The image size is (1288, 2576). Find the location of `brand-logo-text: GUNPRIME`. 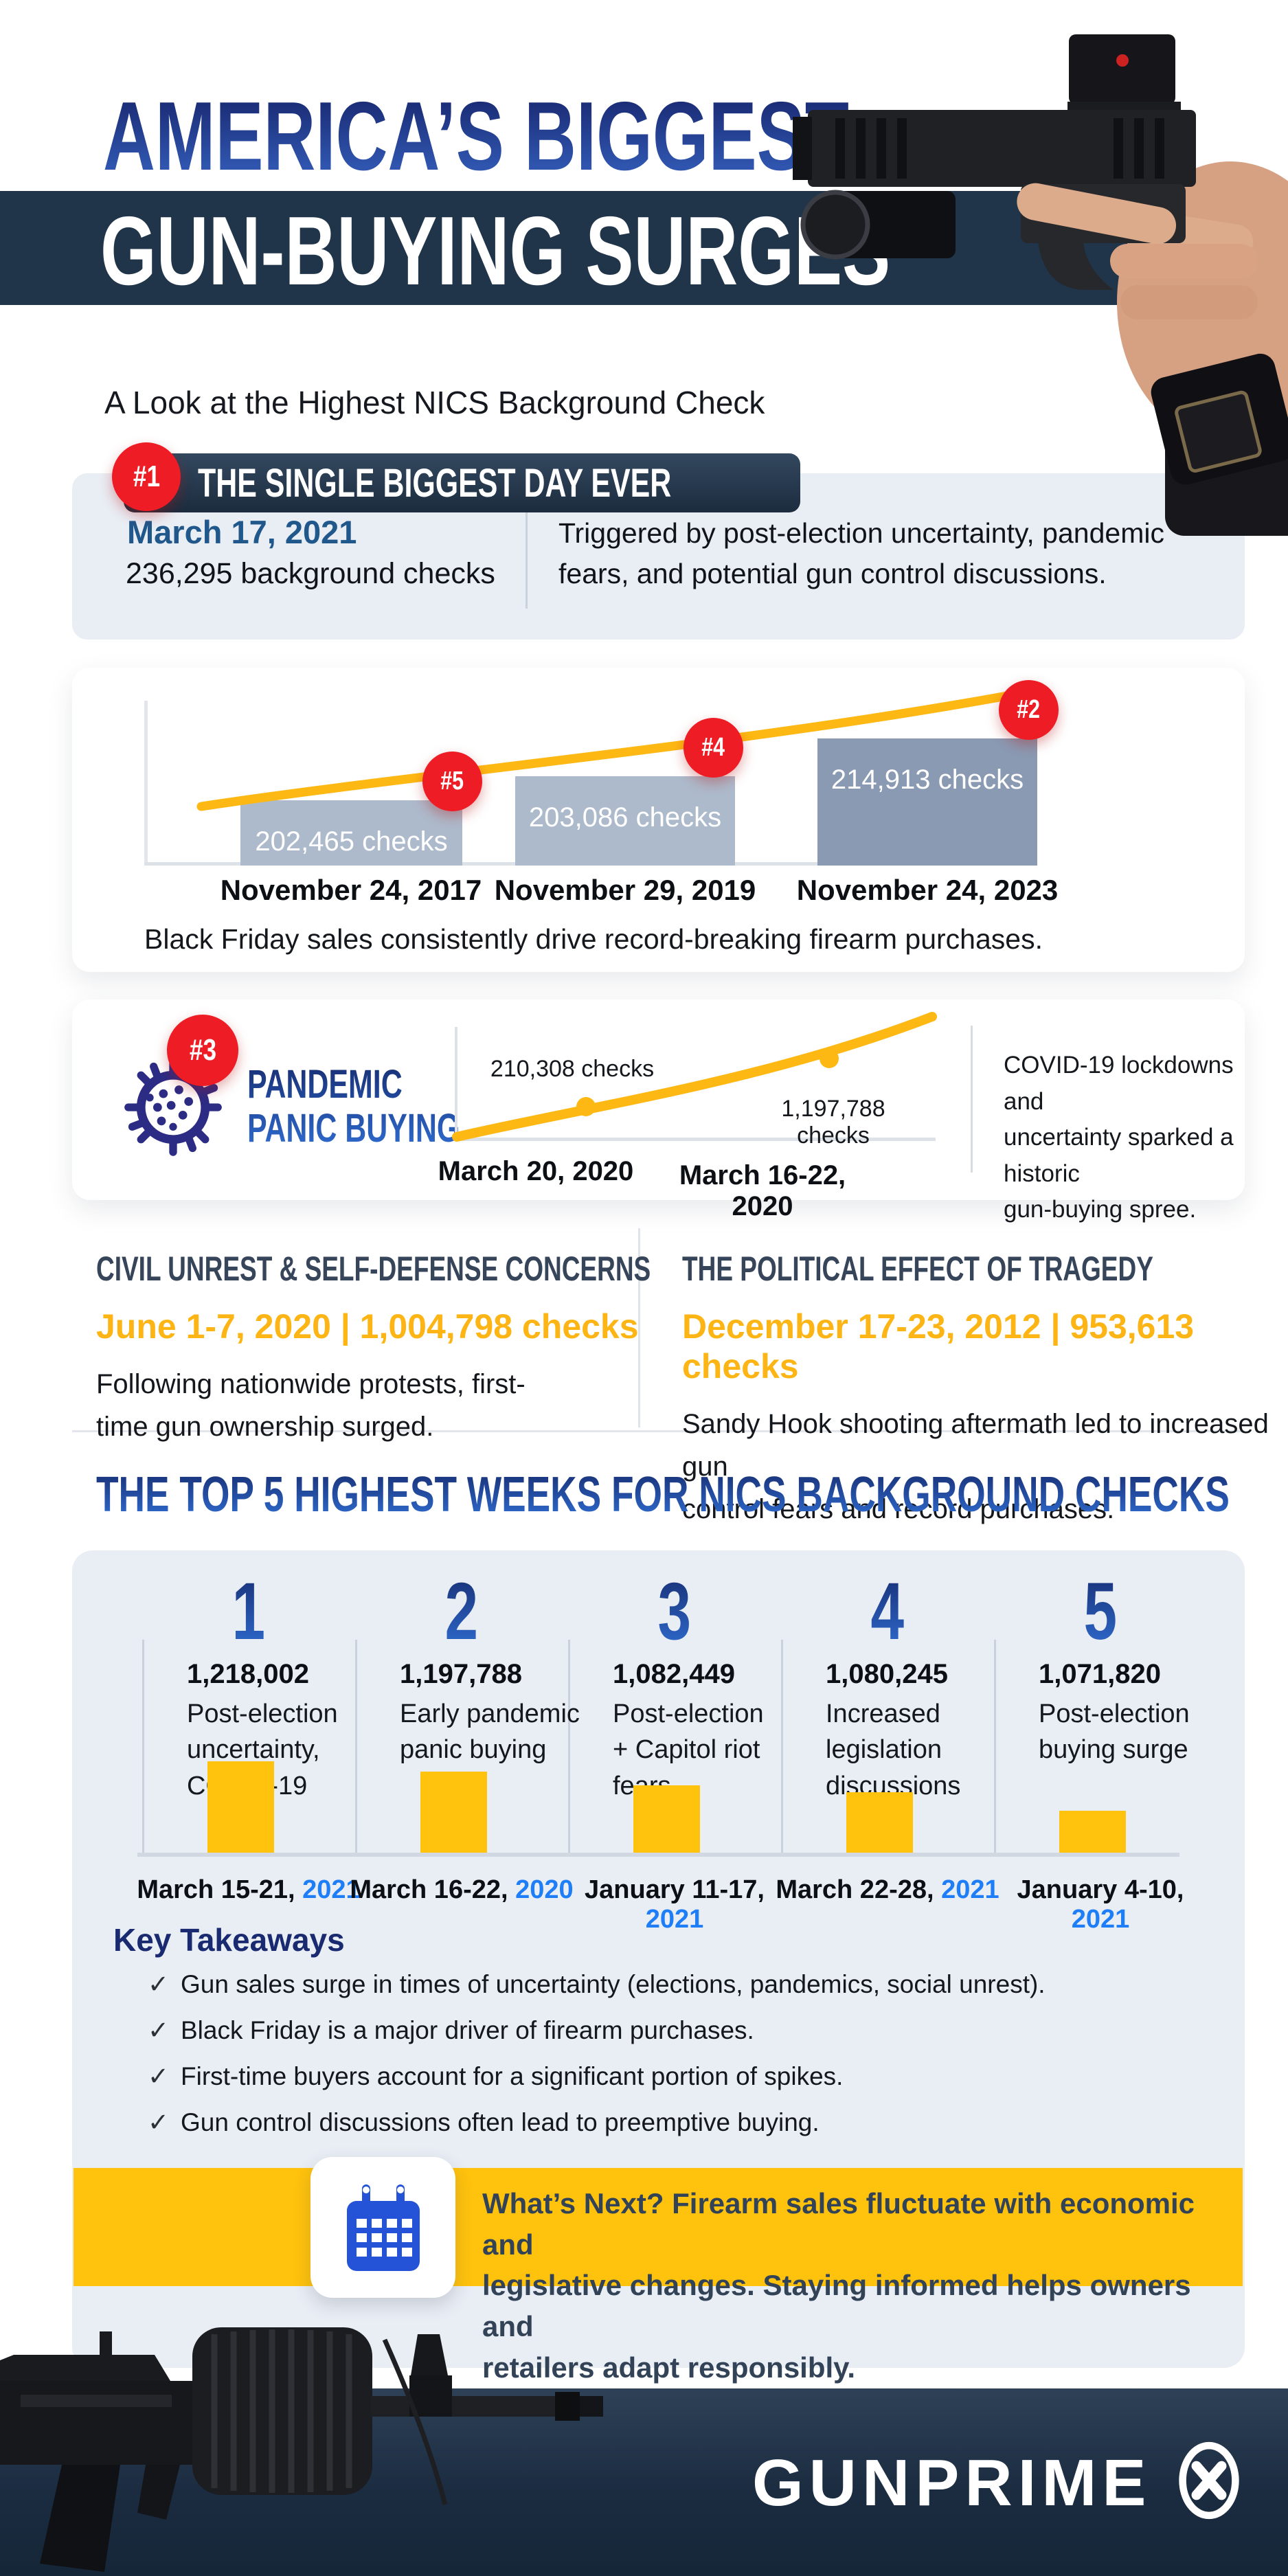

brand-logo-text: GUNPRIME is located at coordinates (952, 2483).